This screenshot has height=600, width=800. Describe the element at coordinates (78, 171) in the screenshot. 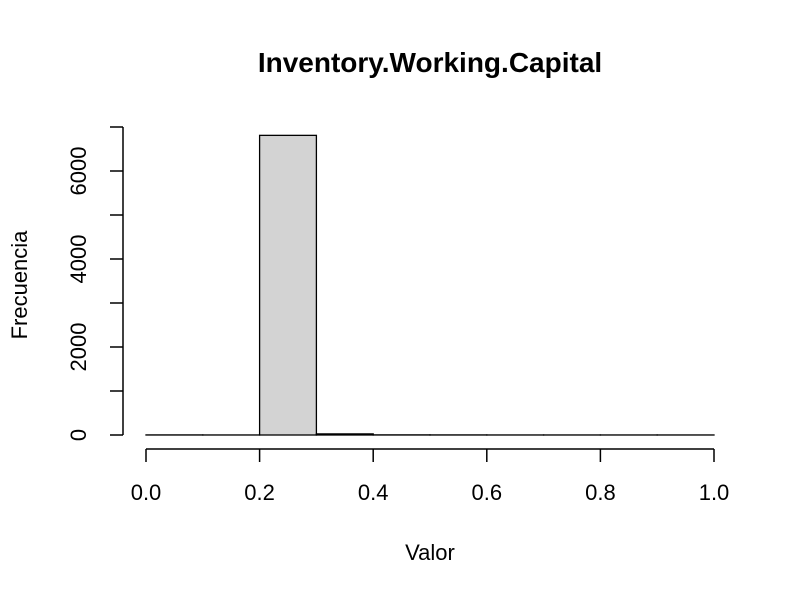

I see `y-tick-label: 6000` at that location.